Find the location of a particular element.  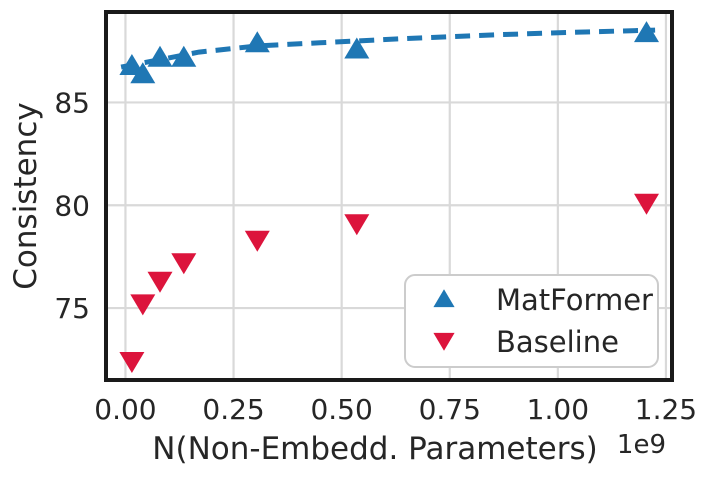

legend-label-baseline: Baseline is located at coordinates (557, 342).